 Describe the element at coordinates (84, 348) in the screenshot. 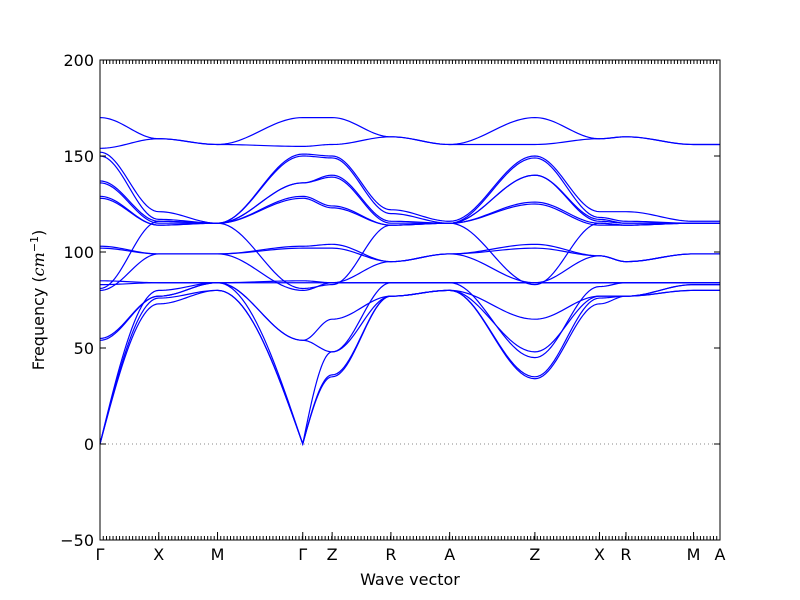

I see `y-tick-label: 50` at that location.